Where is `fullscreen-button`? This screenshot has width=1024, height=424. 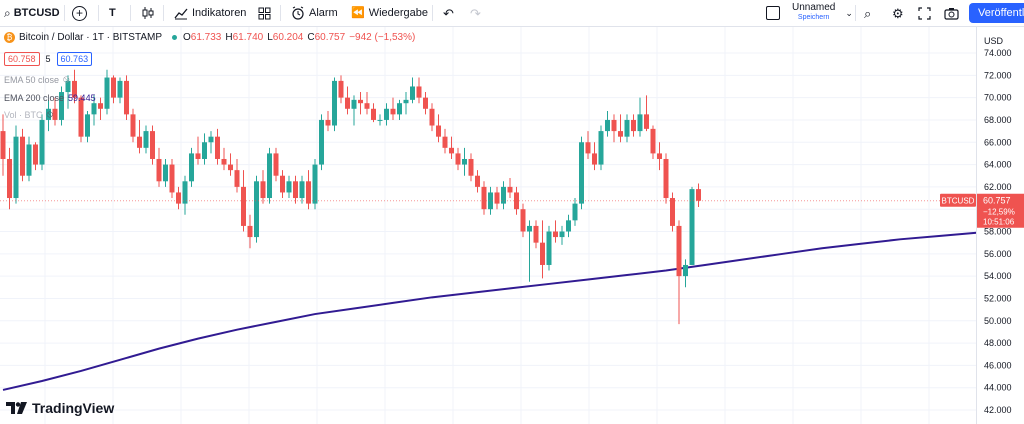 fullscreen-button is located at coordinates (924, 13).